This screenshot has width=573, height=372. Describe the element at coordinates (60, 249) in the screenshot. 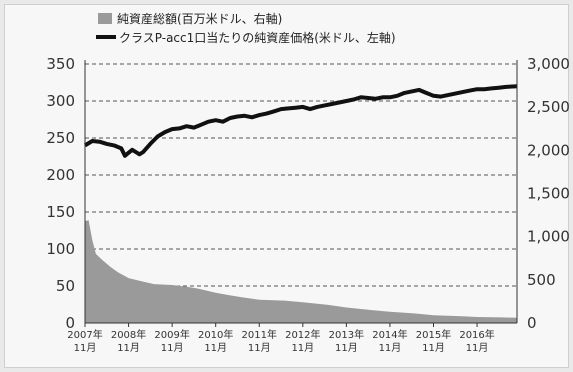

I see `left-tick-label: 100` at that location.